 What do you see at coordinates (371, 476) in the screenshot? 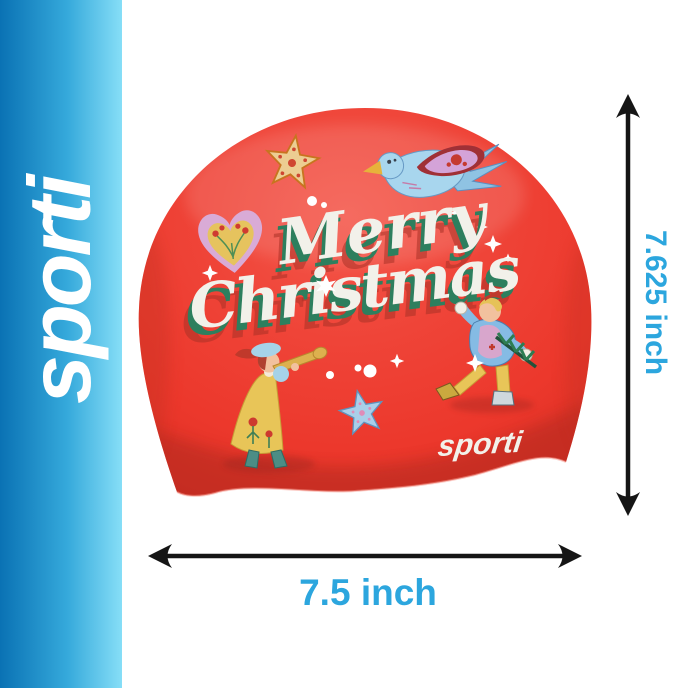
I see `cap-rim-highlight` at bounding box center [371, 476].